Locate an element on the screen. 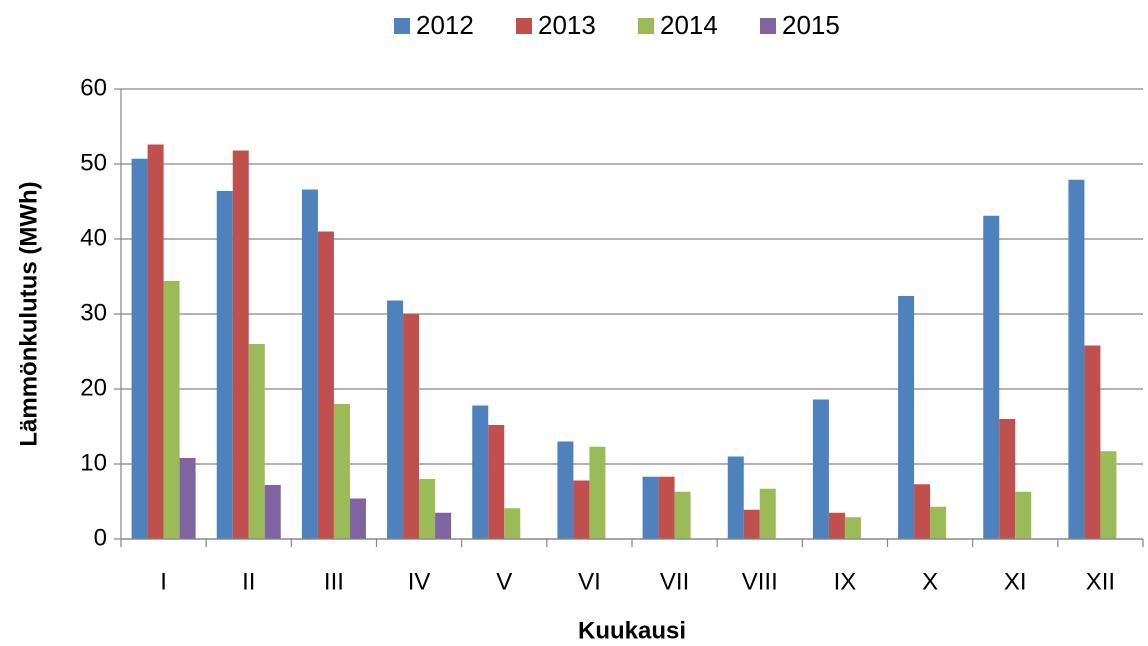  y-axis-title: Lämmönkulutus (MWh) is located at coordinates (28, 313).